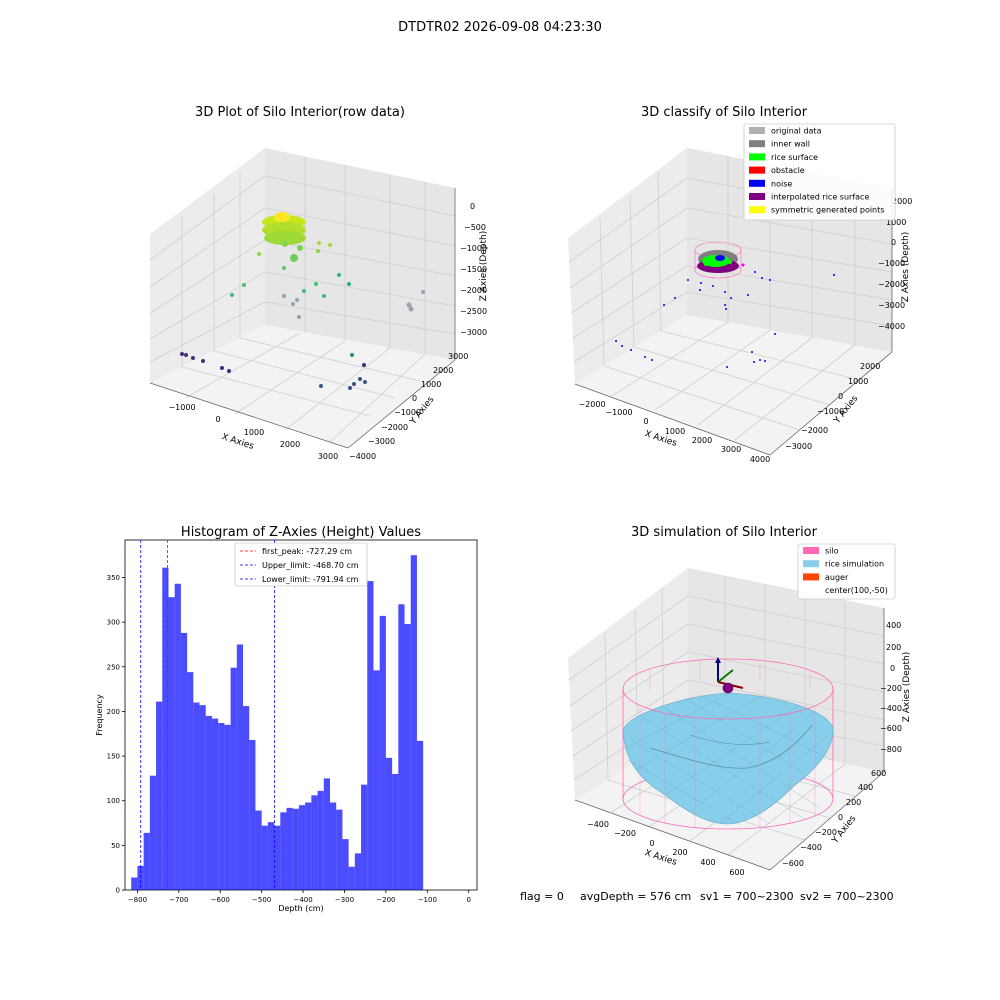 This screenshot has height=1000, width=1000. I want to click on histogram-x-tick-label: −400, so click(302, 900).